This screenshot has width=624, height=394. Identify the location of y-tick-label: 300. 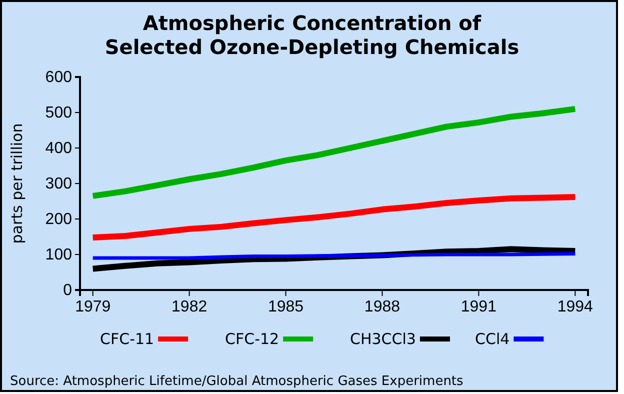
(58, 184).